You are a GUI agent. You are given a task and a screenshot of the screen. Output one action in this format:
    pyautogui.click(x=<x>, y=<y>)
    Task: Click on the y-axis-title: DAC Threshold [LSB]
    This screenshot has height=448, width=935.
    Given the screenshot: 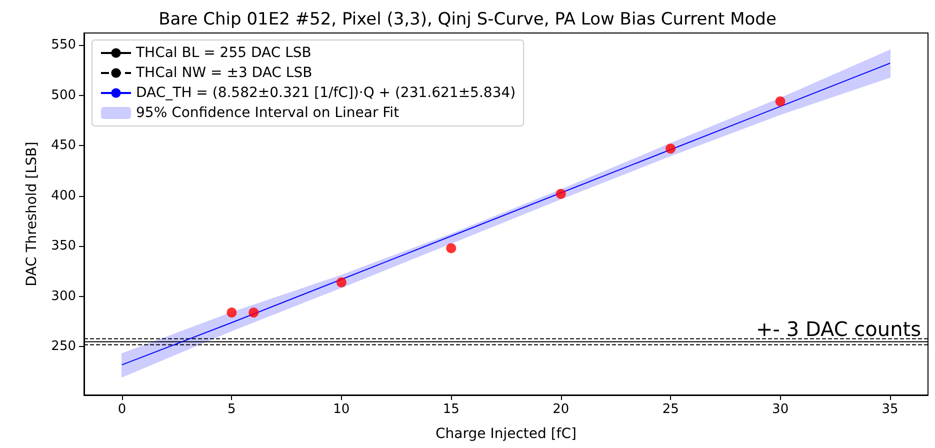 What is the action you would take?
    pyautogui.click(x=32, y=214)
    